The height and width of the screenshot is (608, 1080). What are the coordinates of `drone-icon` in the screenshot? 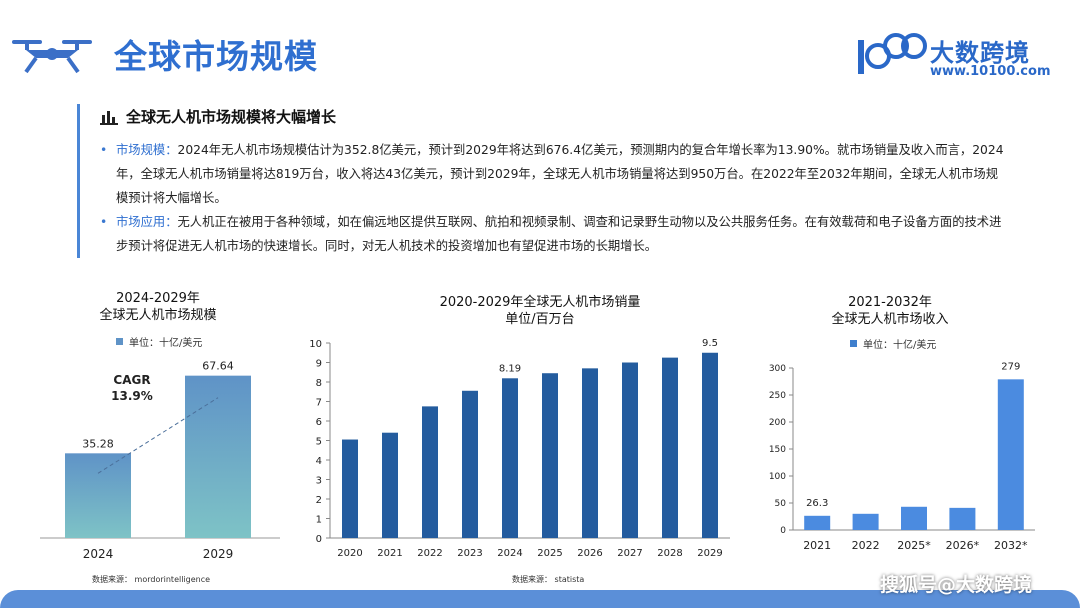 It's located at (52, 57).